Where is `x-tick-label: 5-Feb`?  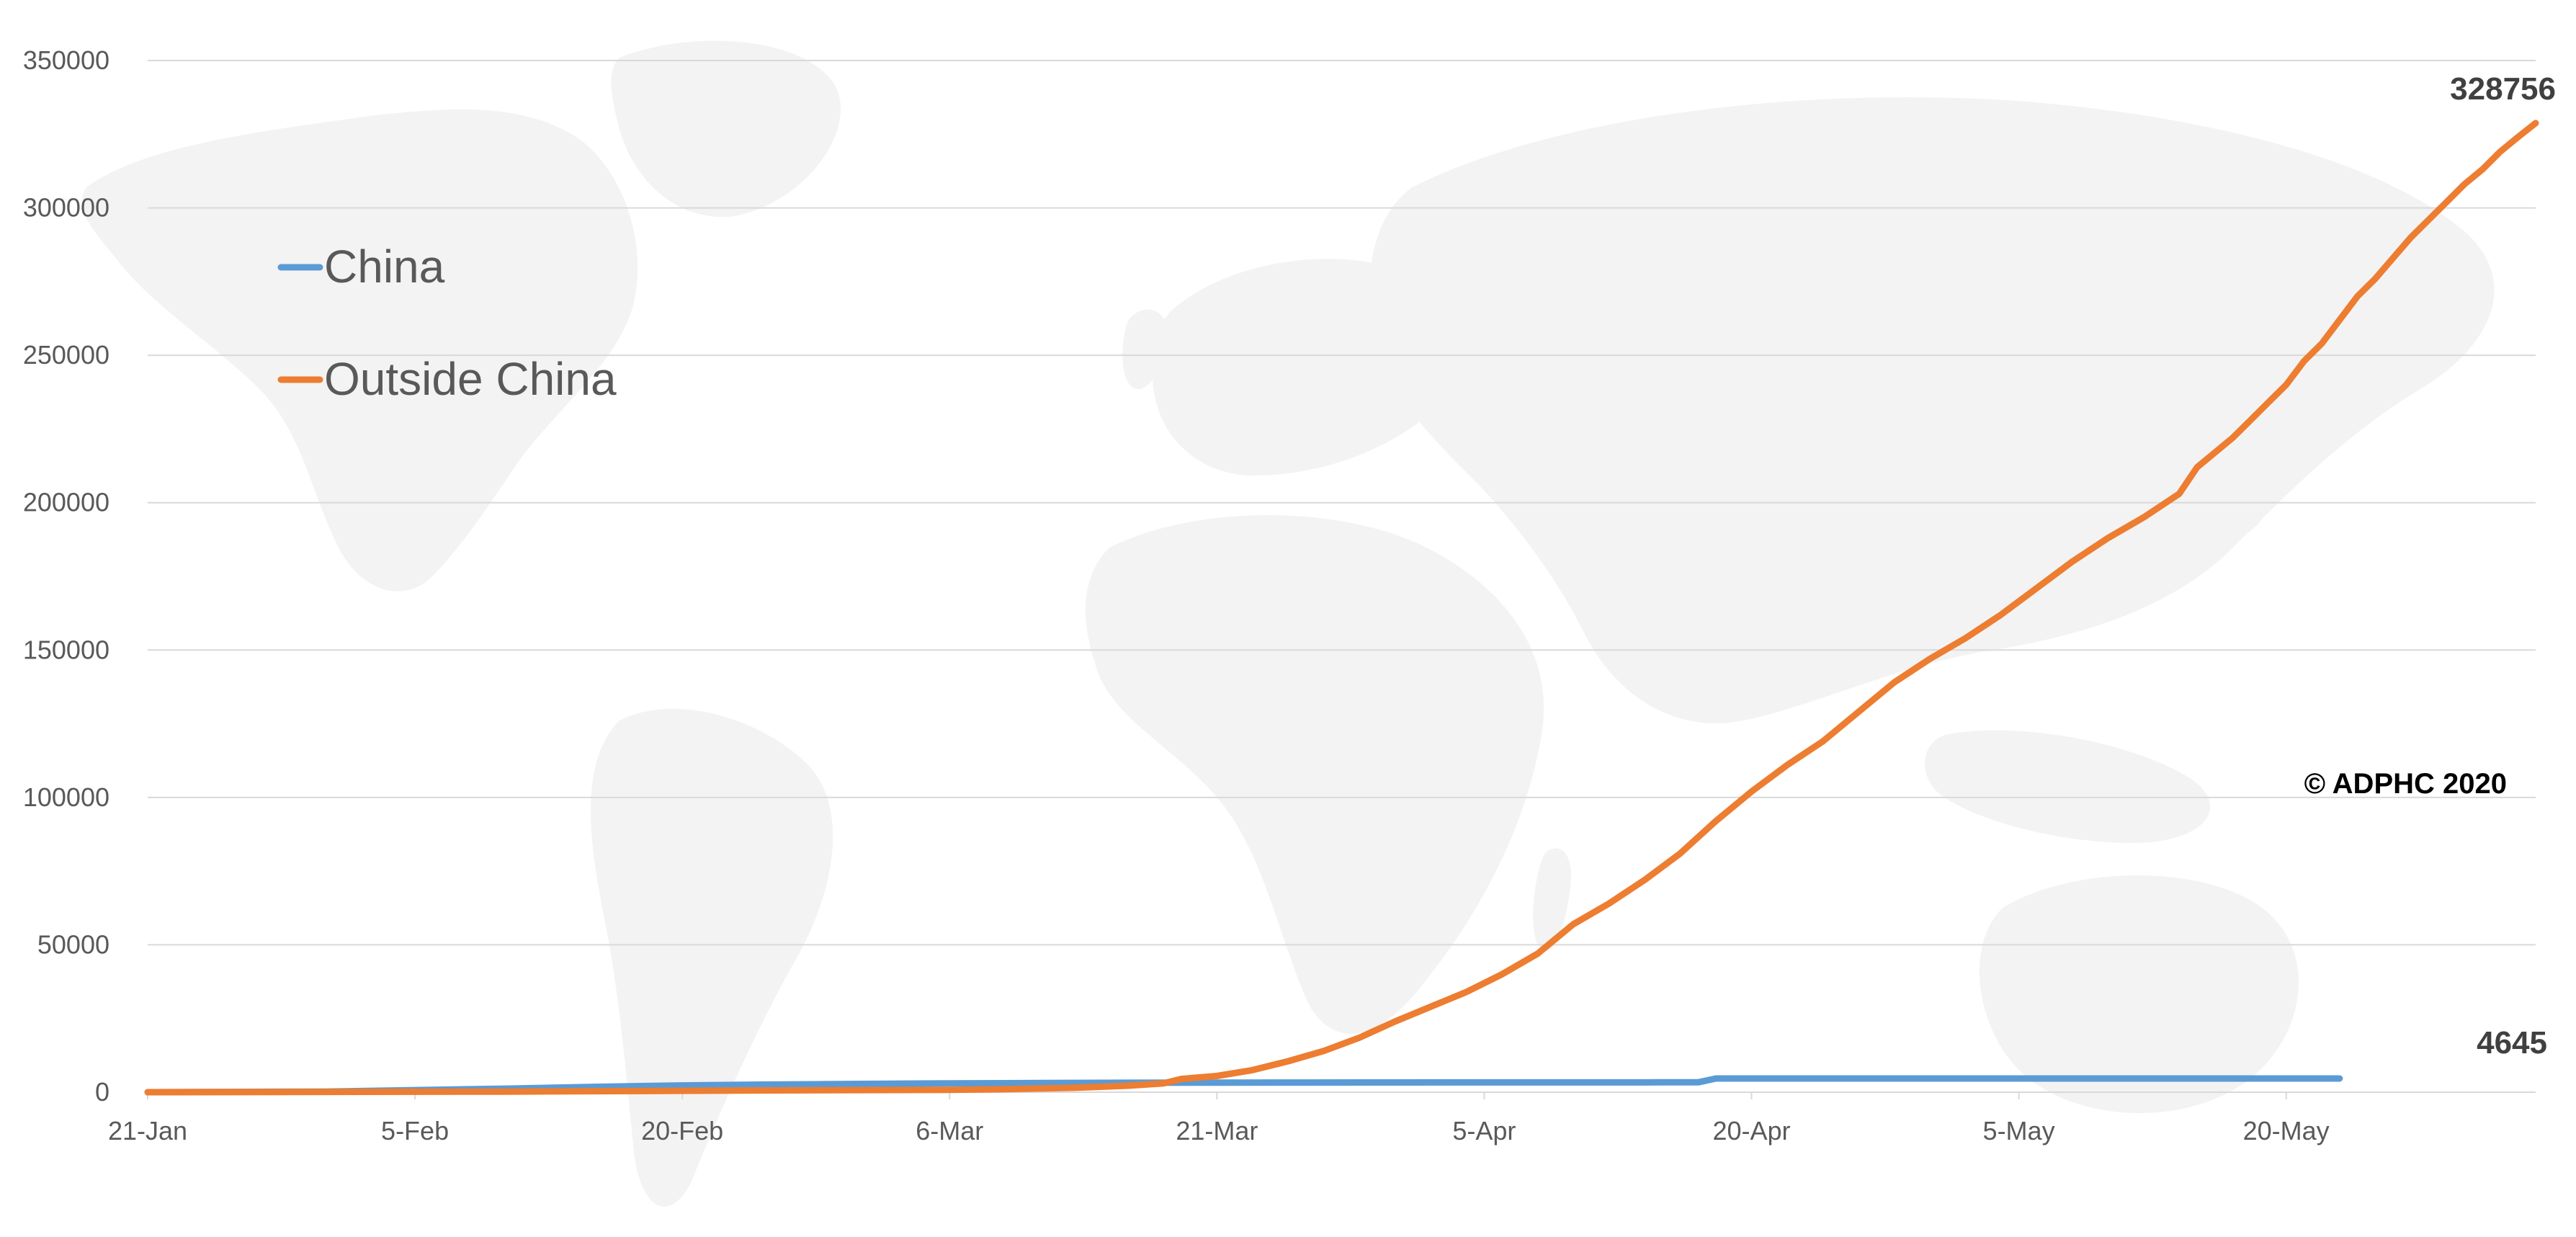
x-tick-label: 5-Feb is located at coordinates (415, 1131).